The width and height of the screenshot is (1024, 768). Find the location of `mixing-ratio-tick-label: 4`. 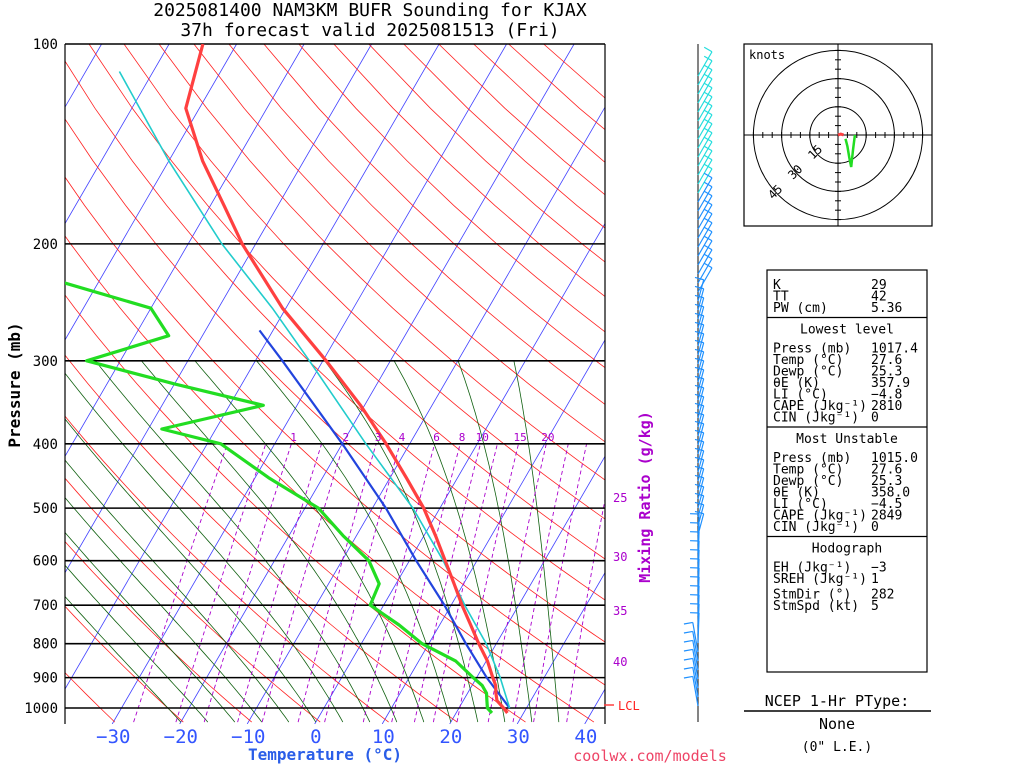

mixing-ratio-tick-label: 4 is located at coordinates (402, 437).